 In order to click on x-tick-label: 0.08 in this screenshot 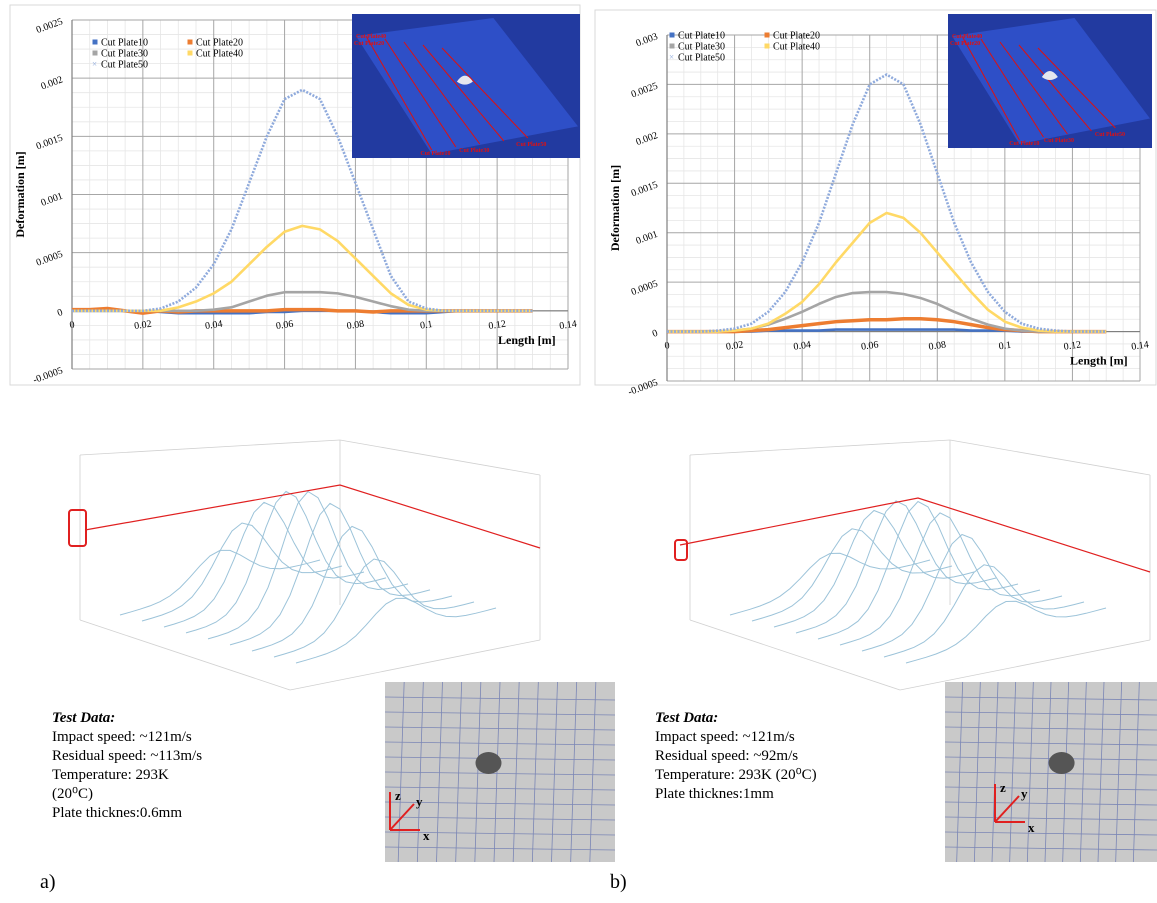, I will do `click(937, 345)`.